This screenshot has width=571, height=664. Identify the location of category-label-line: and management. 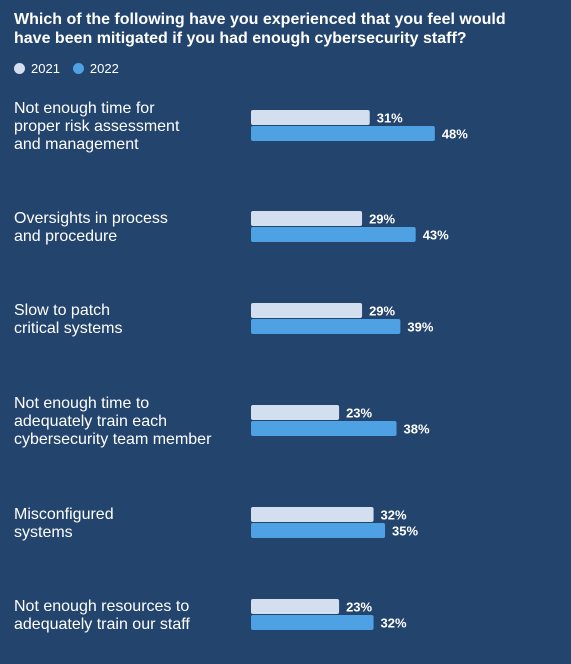
(76, 144).